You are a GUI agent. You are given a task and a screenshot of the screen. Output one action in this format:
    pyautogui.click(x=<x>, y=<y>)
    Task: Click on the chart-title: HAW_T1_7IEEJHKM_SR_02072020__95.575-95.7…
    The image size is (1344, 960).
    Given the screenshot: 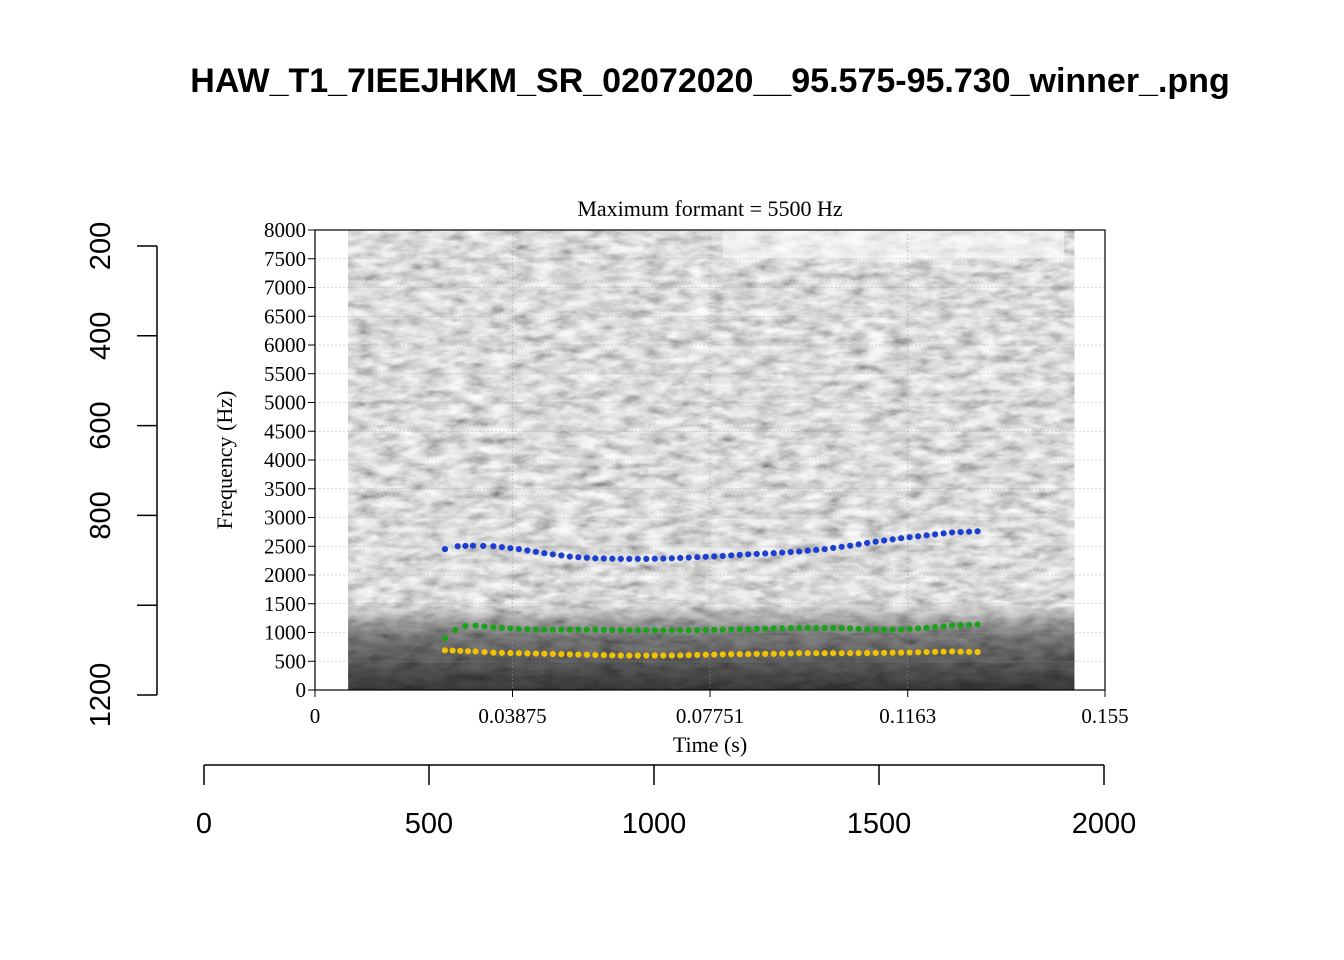 What is the action you would take?
    pyautogui.click(x=709, y=81)
    